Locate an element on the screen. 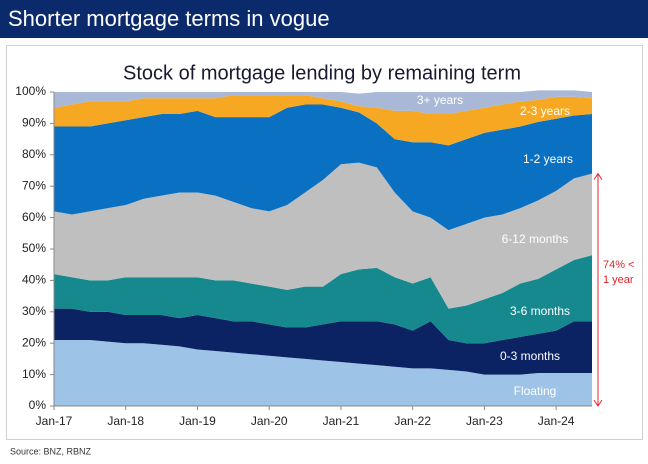  header-bar is located at coordinates (324, 19).